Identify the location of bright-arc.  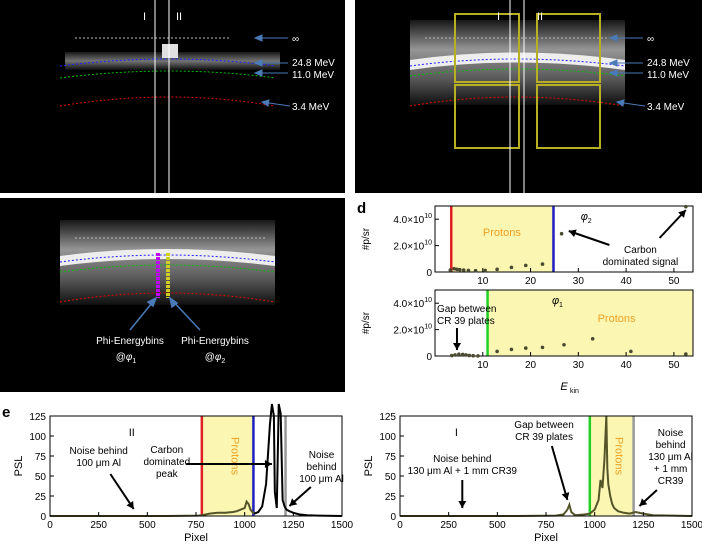
(517, 61).